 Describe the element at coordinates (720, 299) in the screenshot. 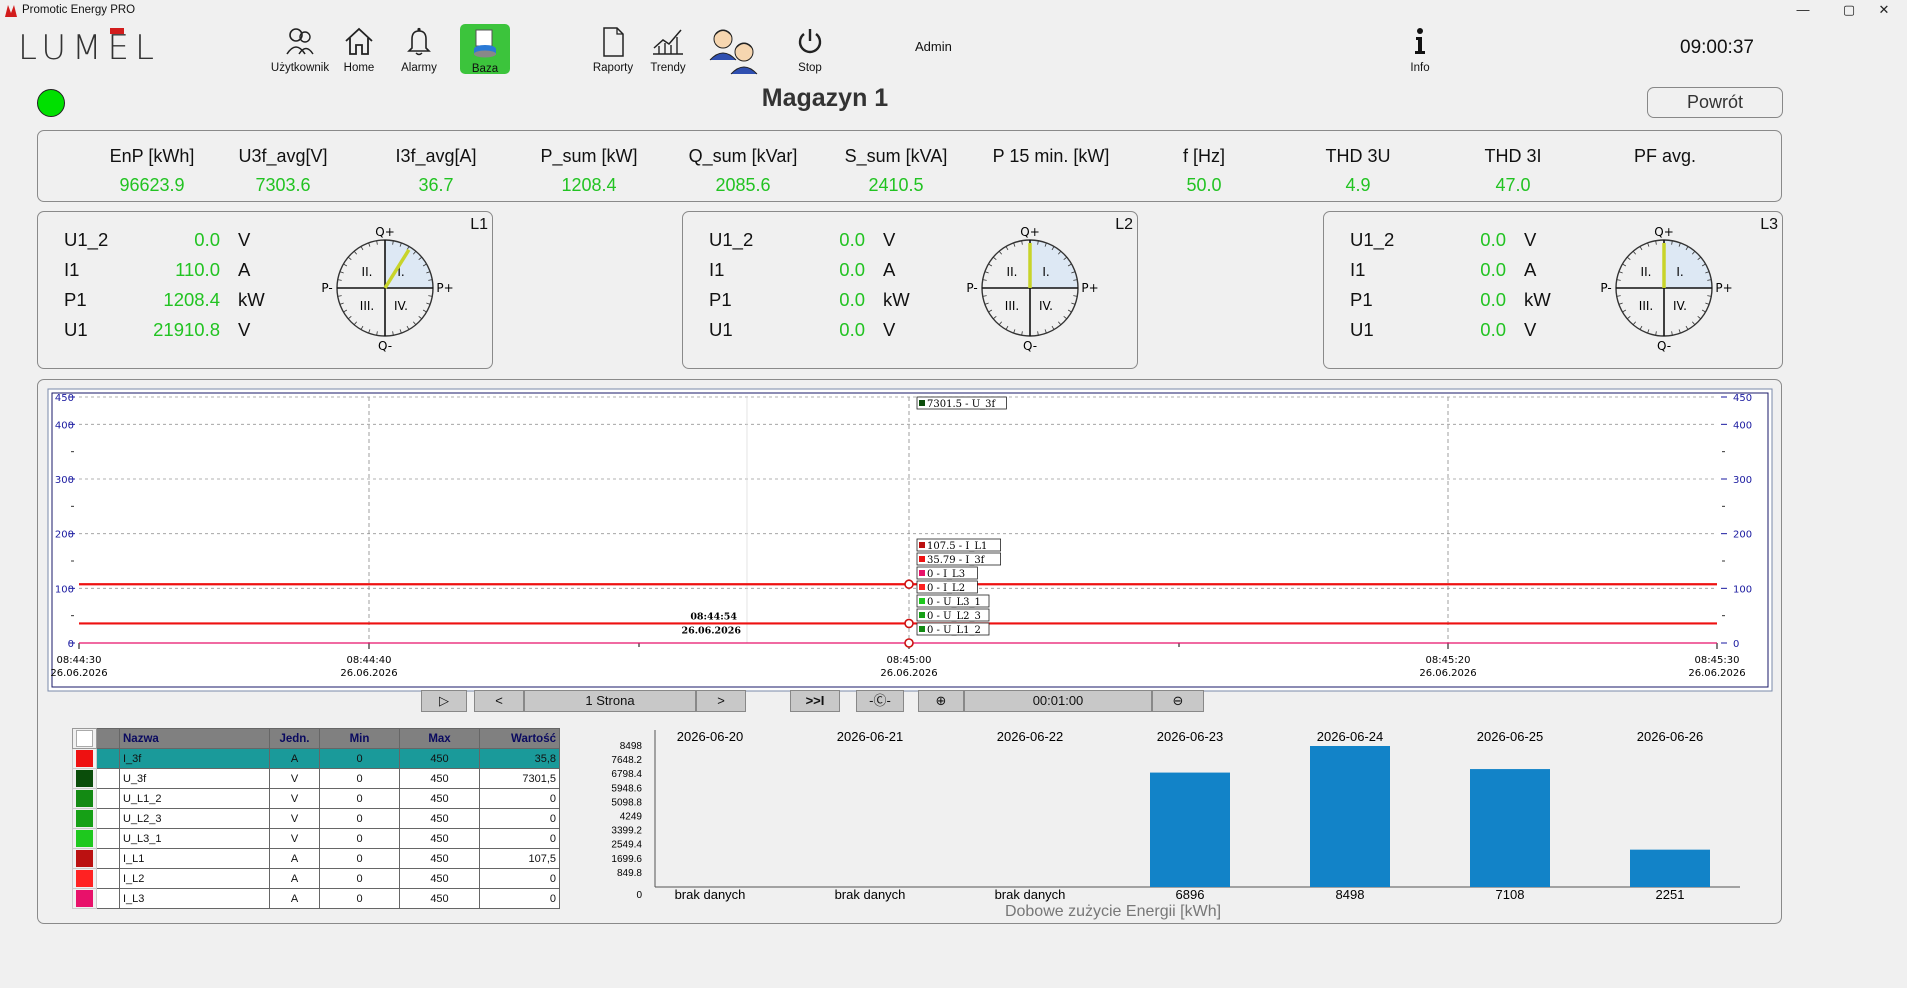

I see `phase-row-label: P1` at that location.